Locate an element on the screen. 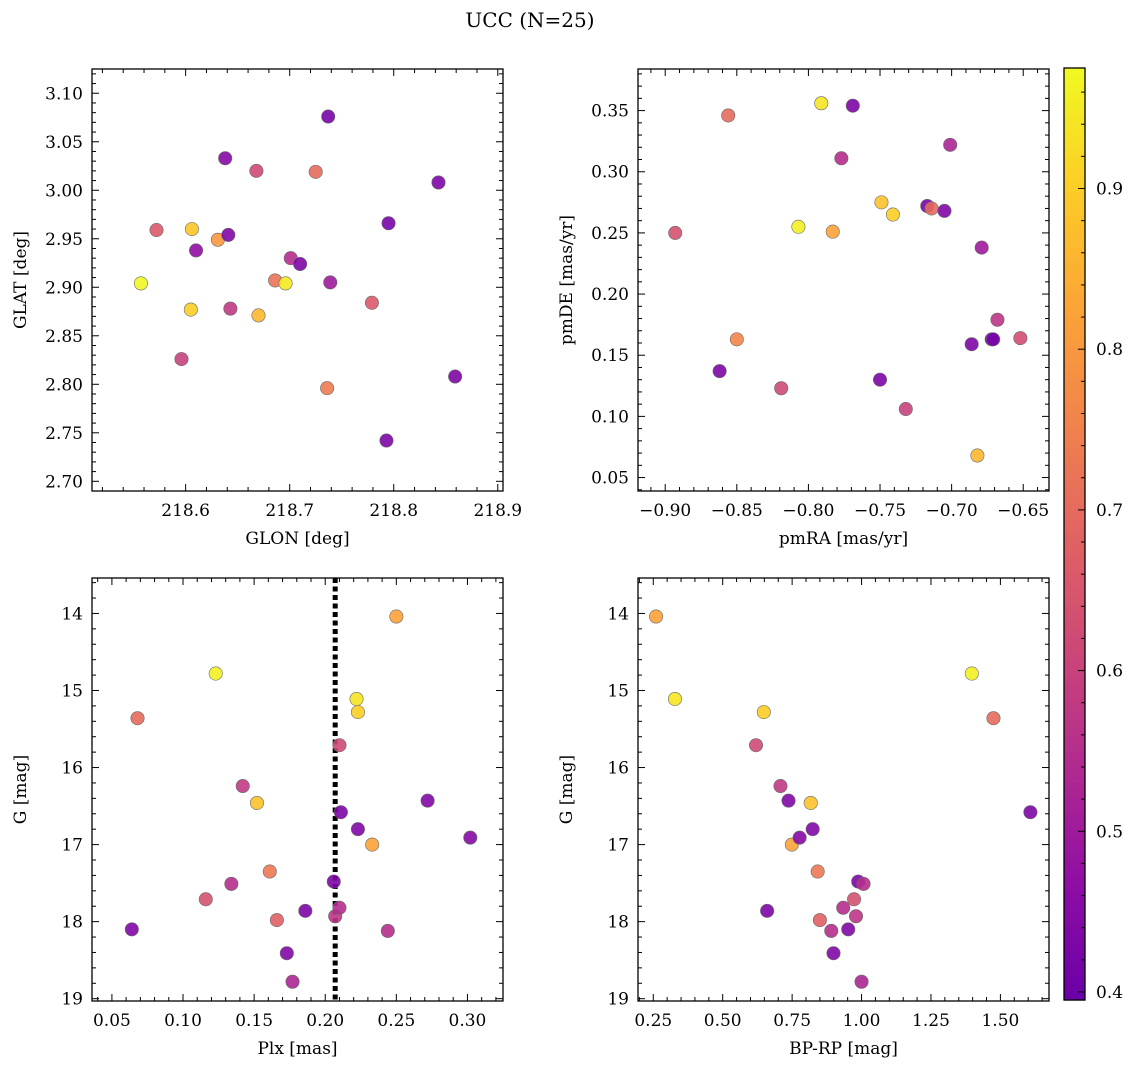 This screenshot has width=1136, height=1068. y-tick-label: 16 is located at coordinates (618, 769).